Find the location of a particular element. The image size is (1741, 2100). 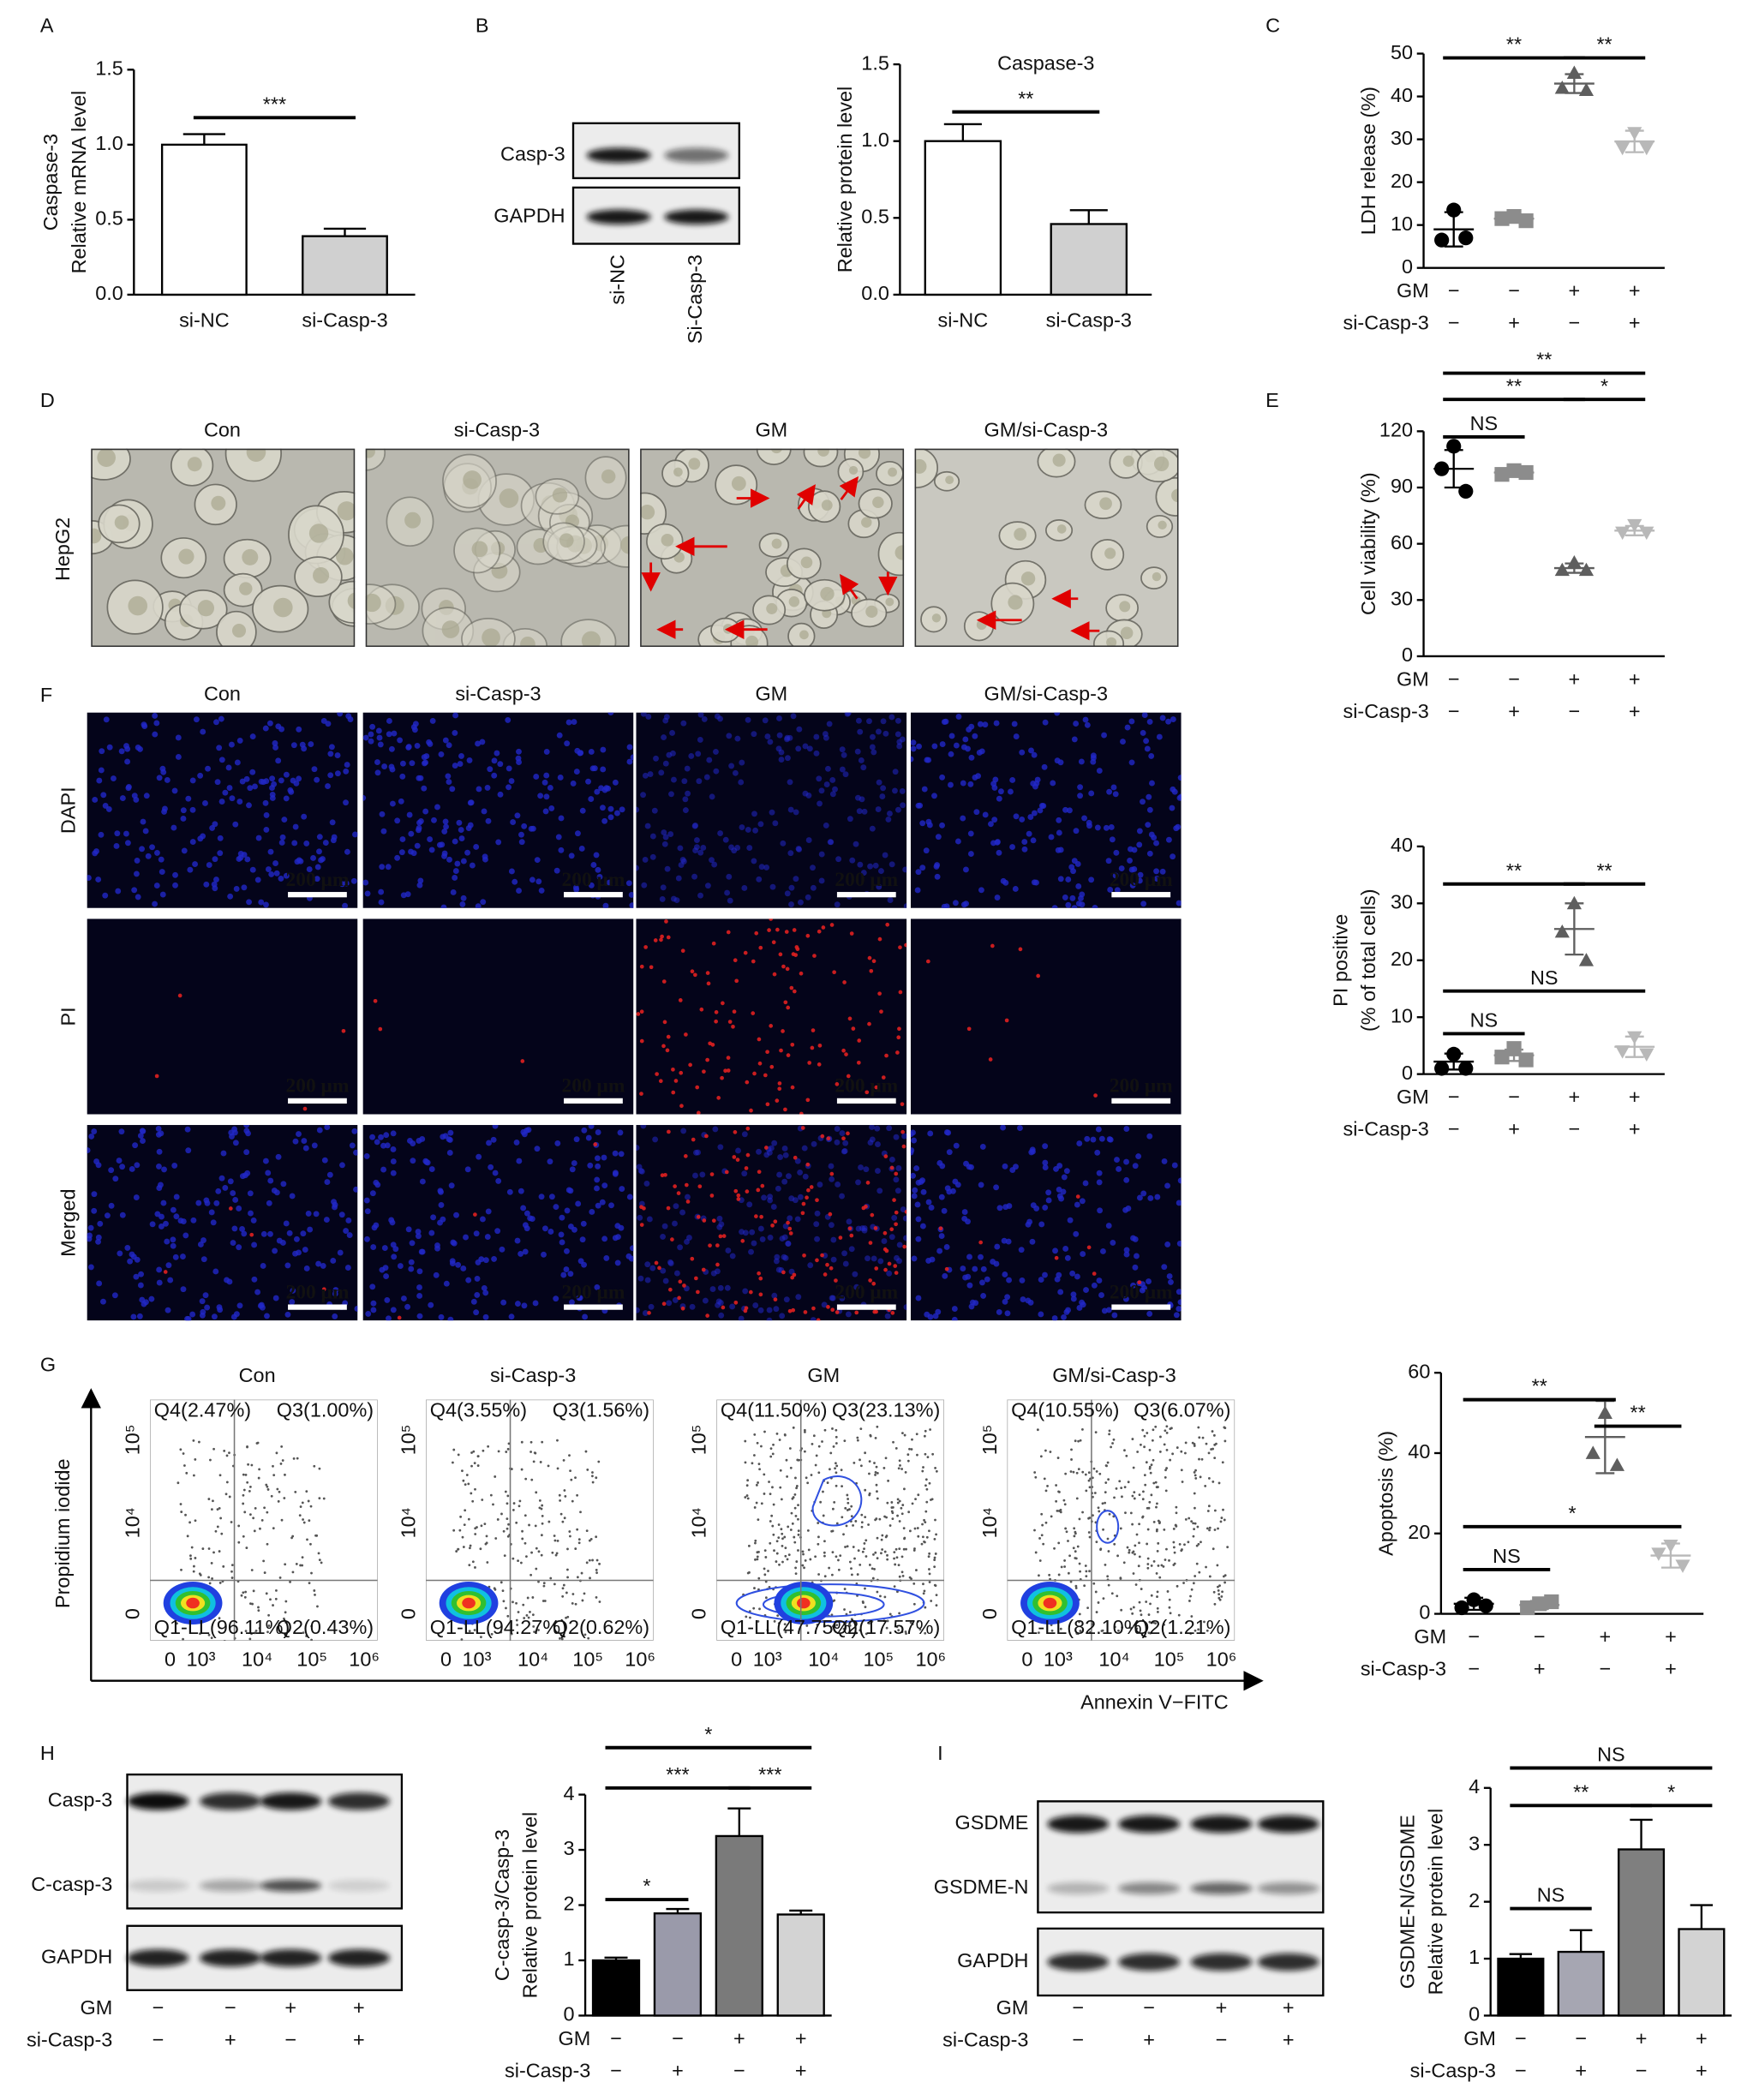

significance-label: *** is located at coordinates (275, 104).